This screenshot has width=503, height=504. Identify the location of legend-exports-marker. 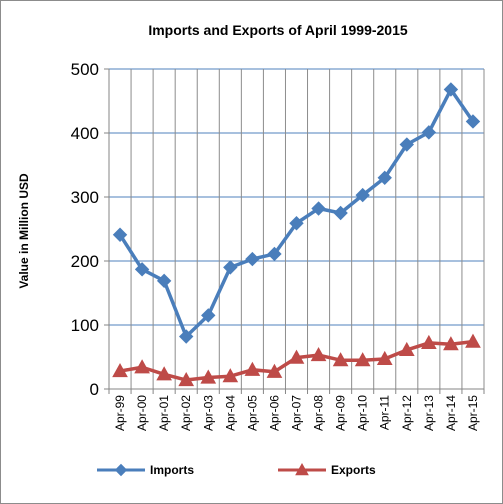
(302, 469).